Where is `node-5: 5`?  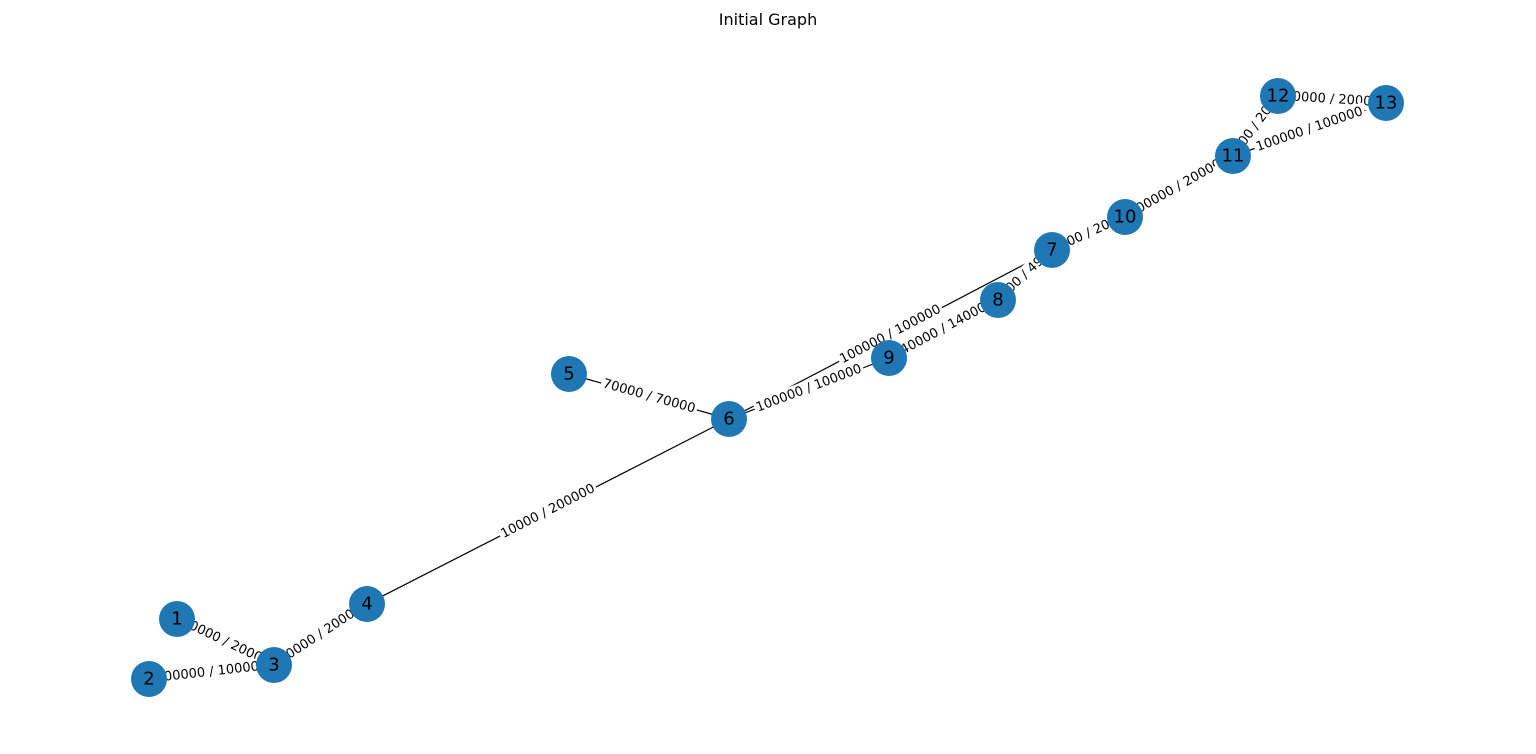
node-5: 5 is located at coordinates (569, 374).